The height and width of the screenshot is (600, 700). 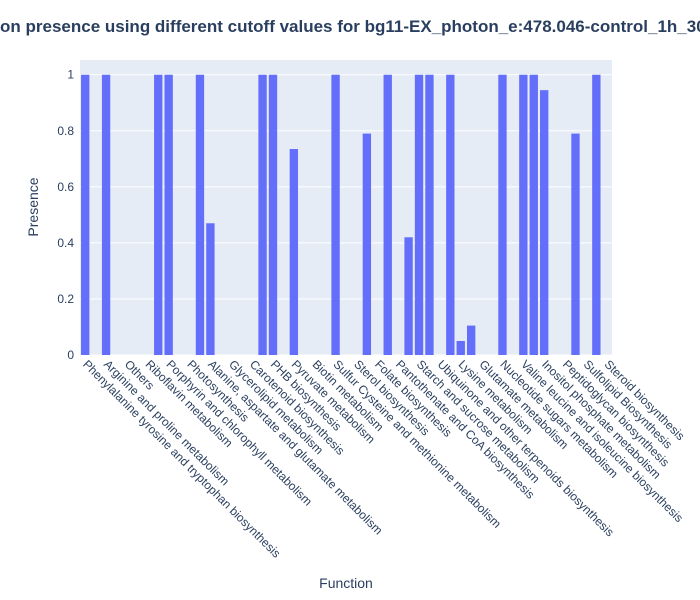 What do you see at coordinates (65, 131) in the screenshot?
I see `y-tick-label: 0.8` at bounding box center [65, 131].